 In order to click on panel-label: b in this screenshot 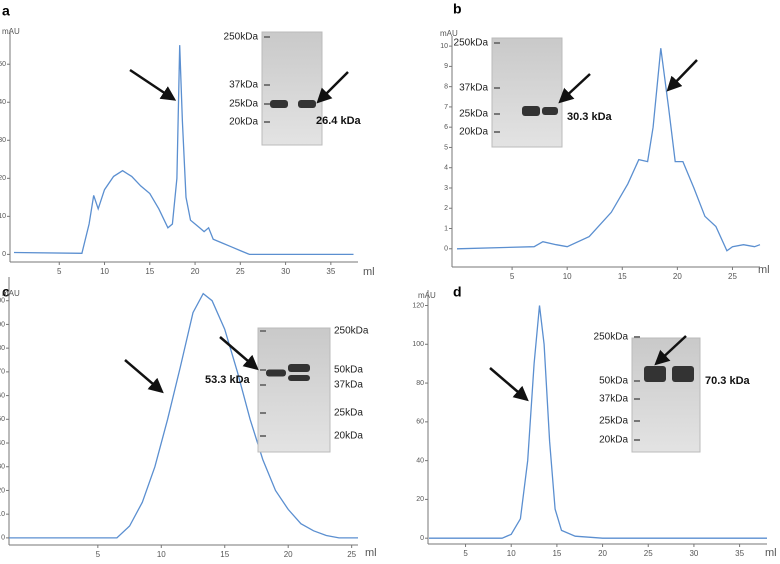, I will do `click(457, 9)`.